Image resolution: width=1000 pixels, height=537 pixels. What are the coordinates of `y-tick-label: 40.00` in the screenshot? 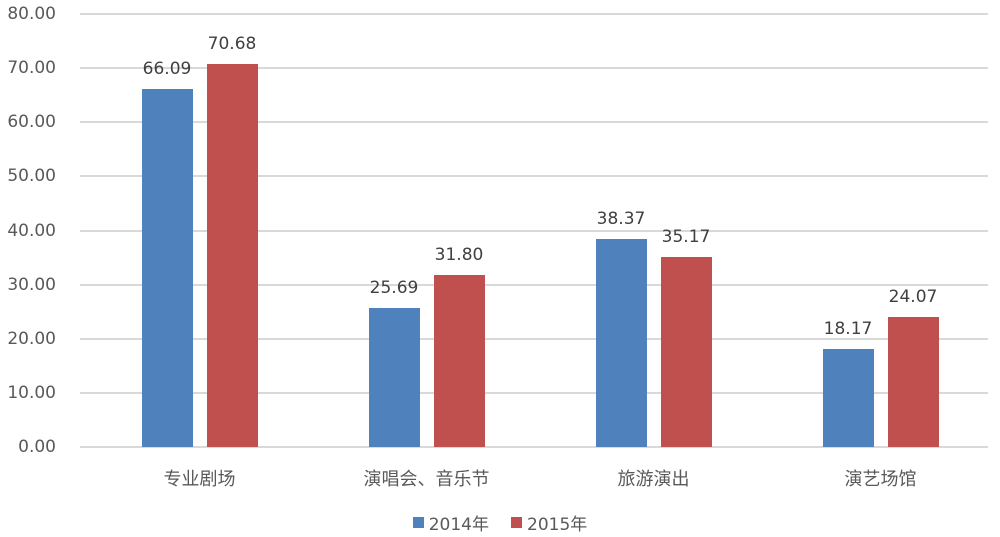 It's located at (31, 230).